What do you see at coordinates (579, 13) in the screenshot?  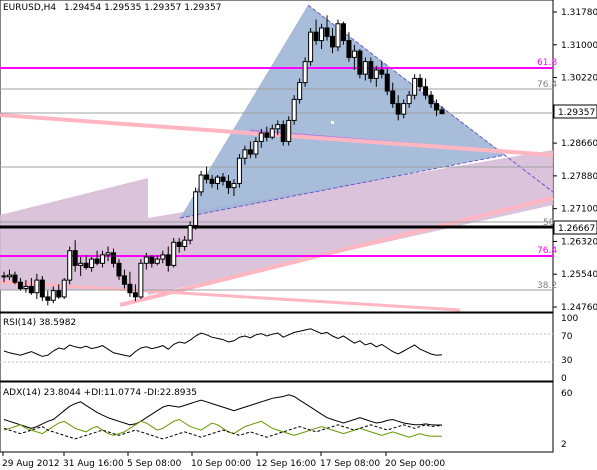 I see `price-tick-label: 1.31780` at bounding box center [579, 13].